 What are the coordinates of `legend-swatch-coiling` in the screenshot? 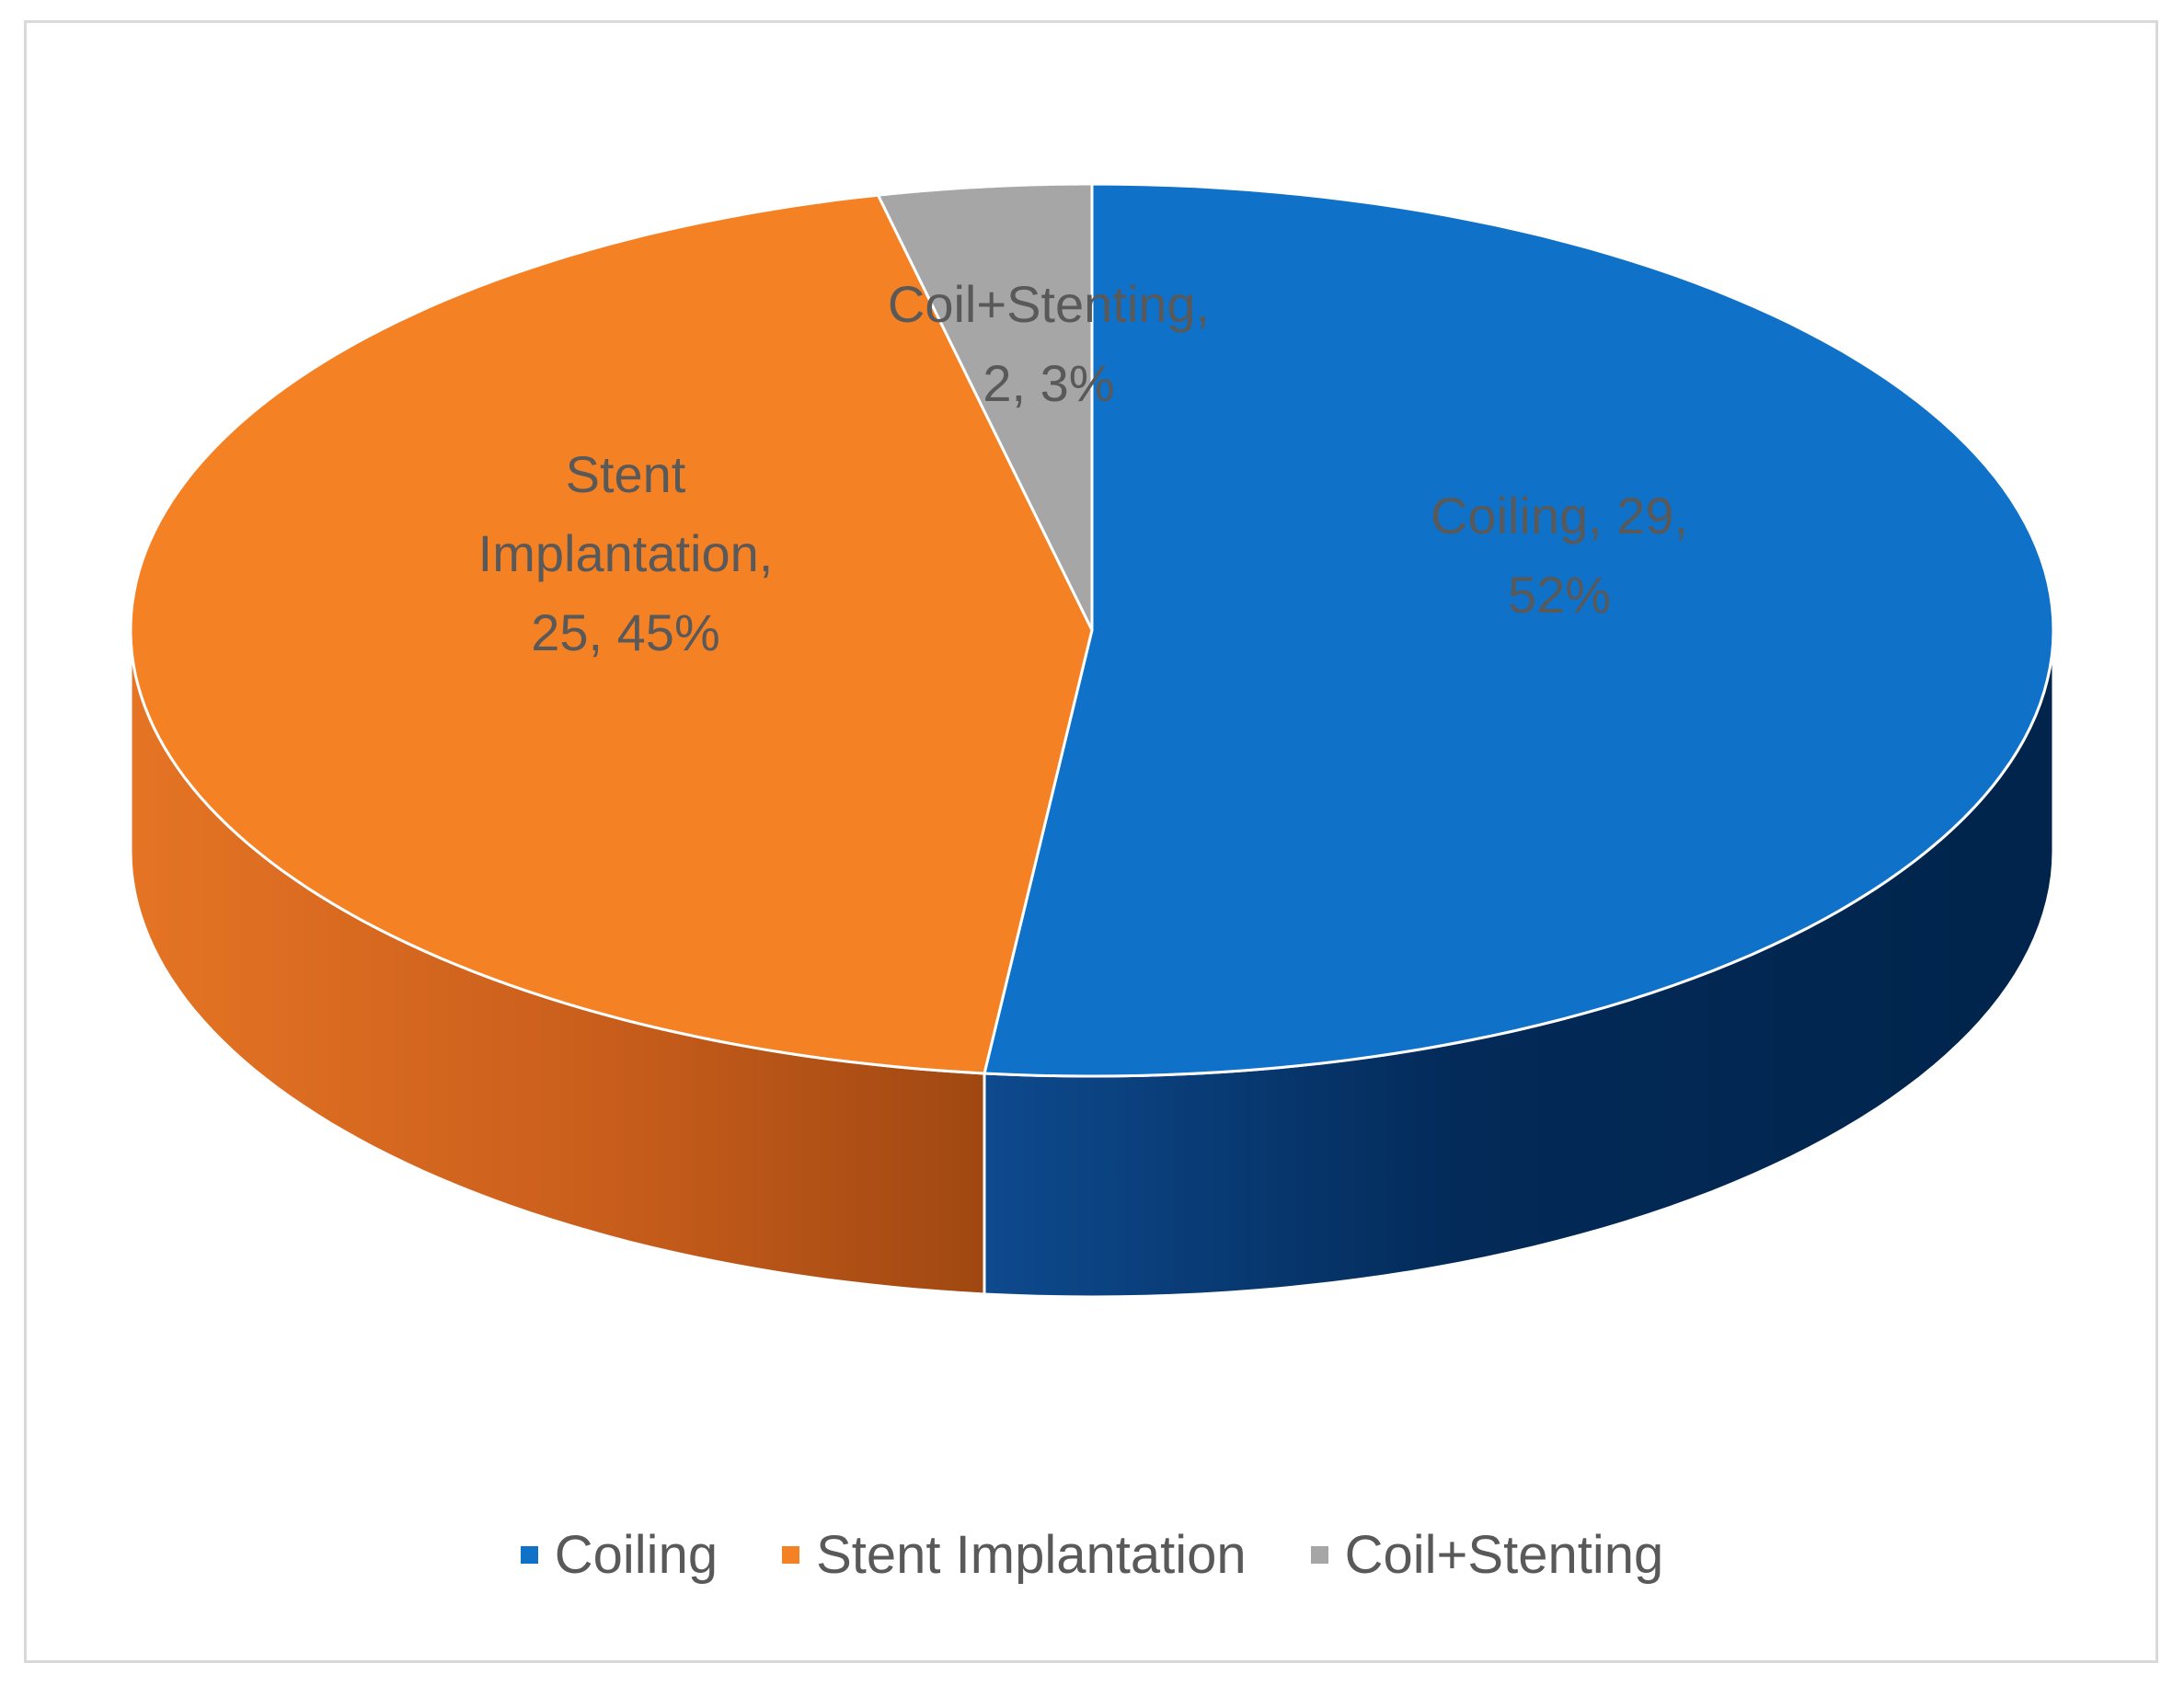 It's located at (529, 1554).